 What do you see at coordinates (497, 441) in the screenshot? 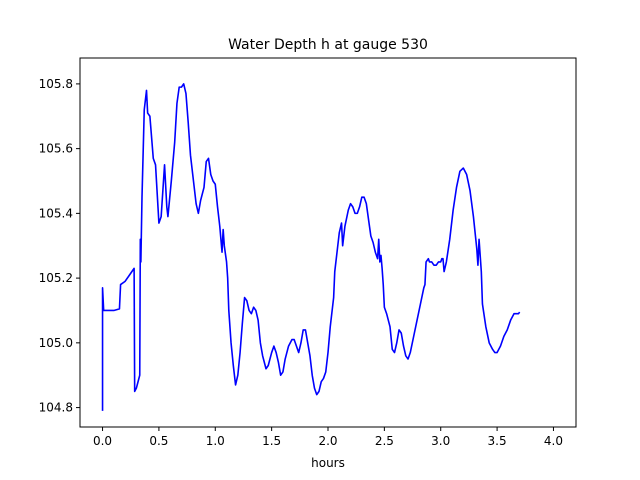
I see `x-tick-label: 3.5` at bounding box center [497, 441].